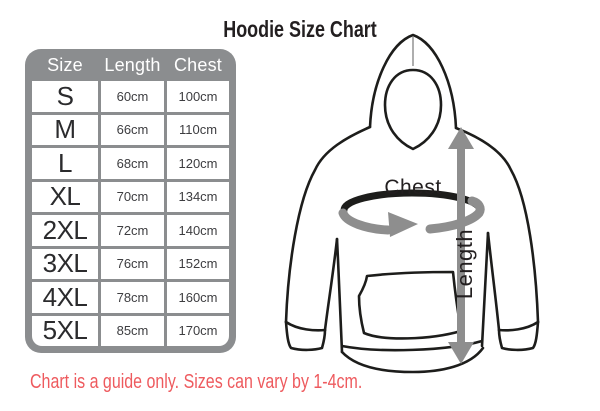 The height and width of the screenshot is (411, 600). What do you see at coordinates (198, 96) in the screenshot?
I see `chest-cell: 100cm` at bounding box center [198, 96].